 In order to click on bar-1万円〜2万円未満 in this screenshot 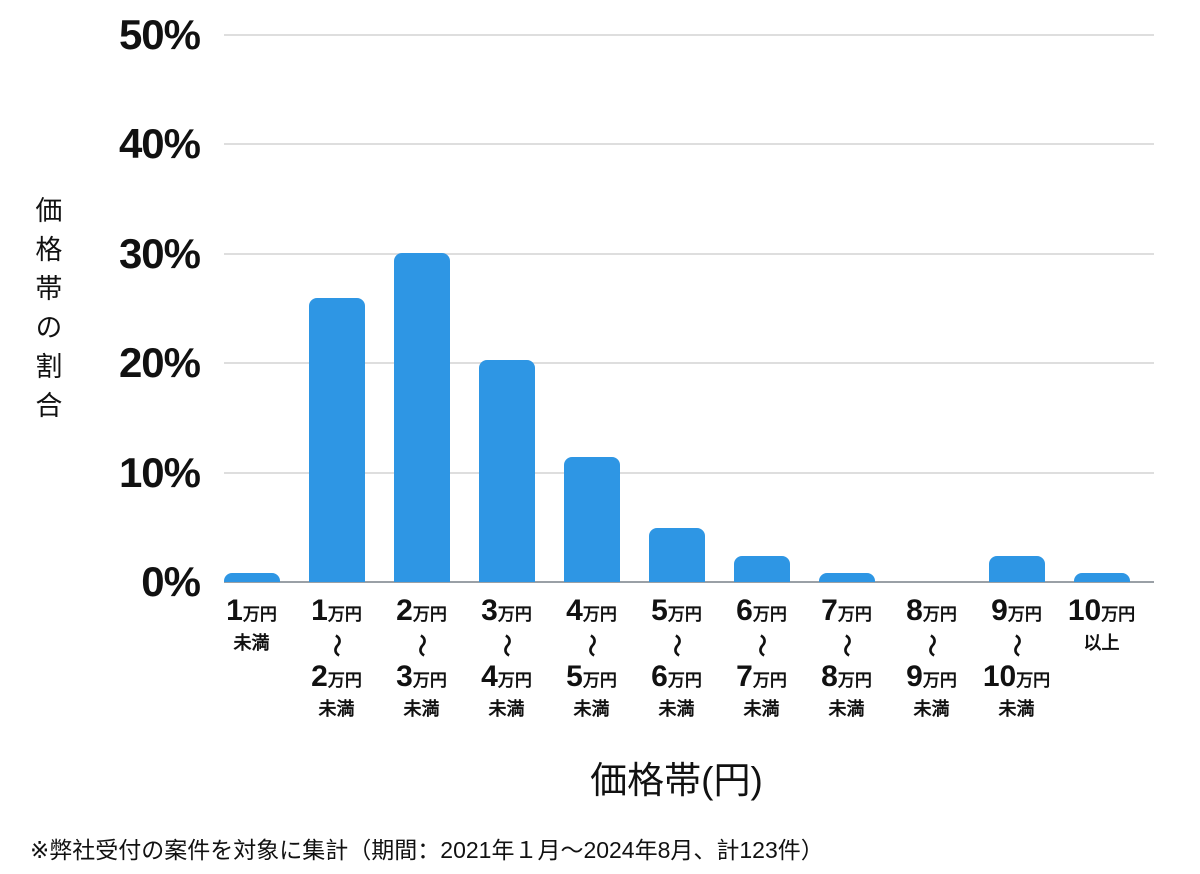, I will do `click(336, 439)`.